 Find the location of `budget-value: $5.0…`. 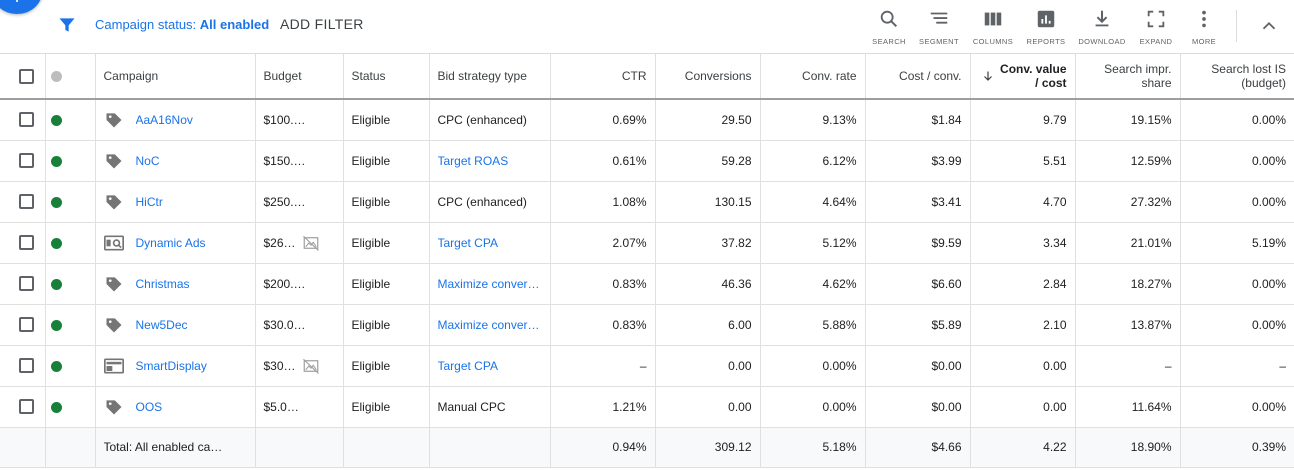

budget-value: $5.0… is located at coordinates (281, 406).